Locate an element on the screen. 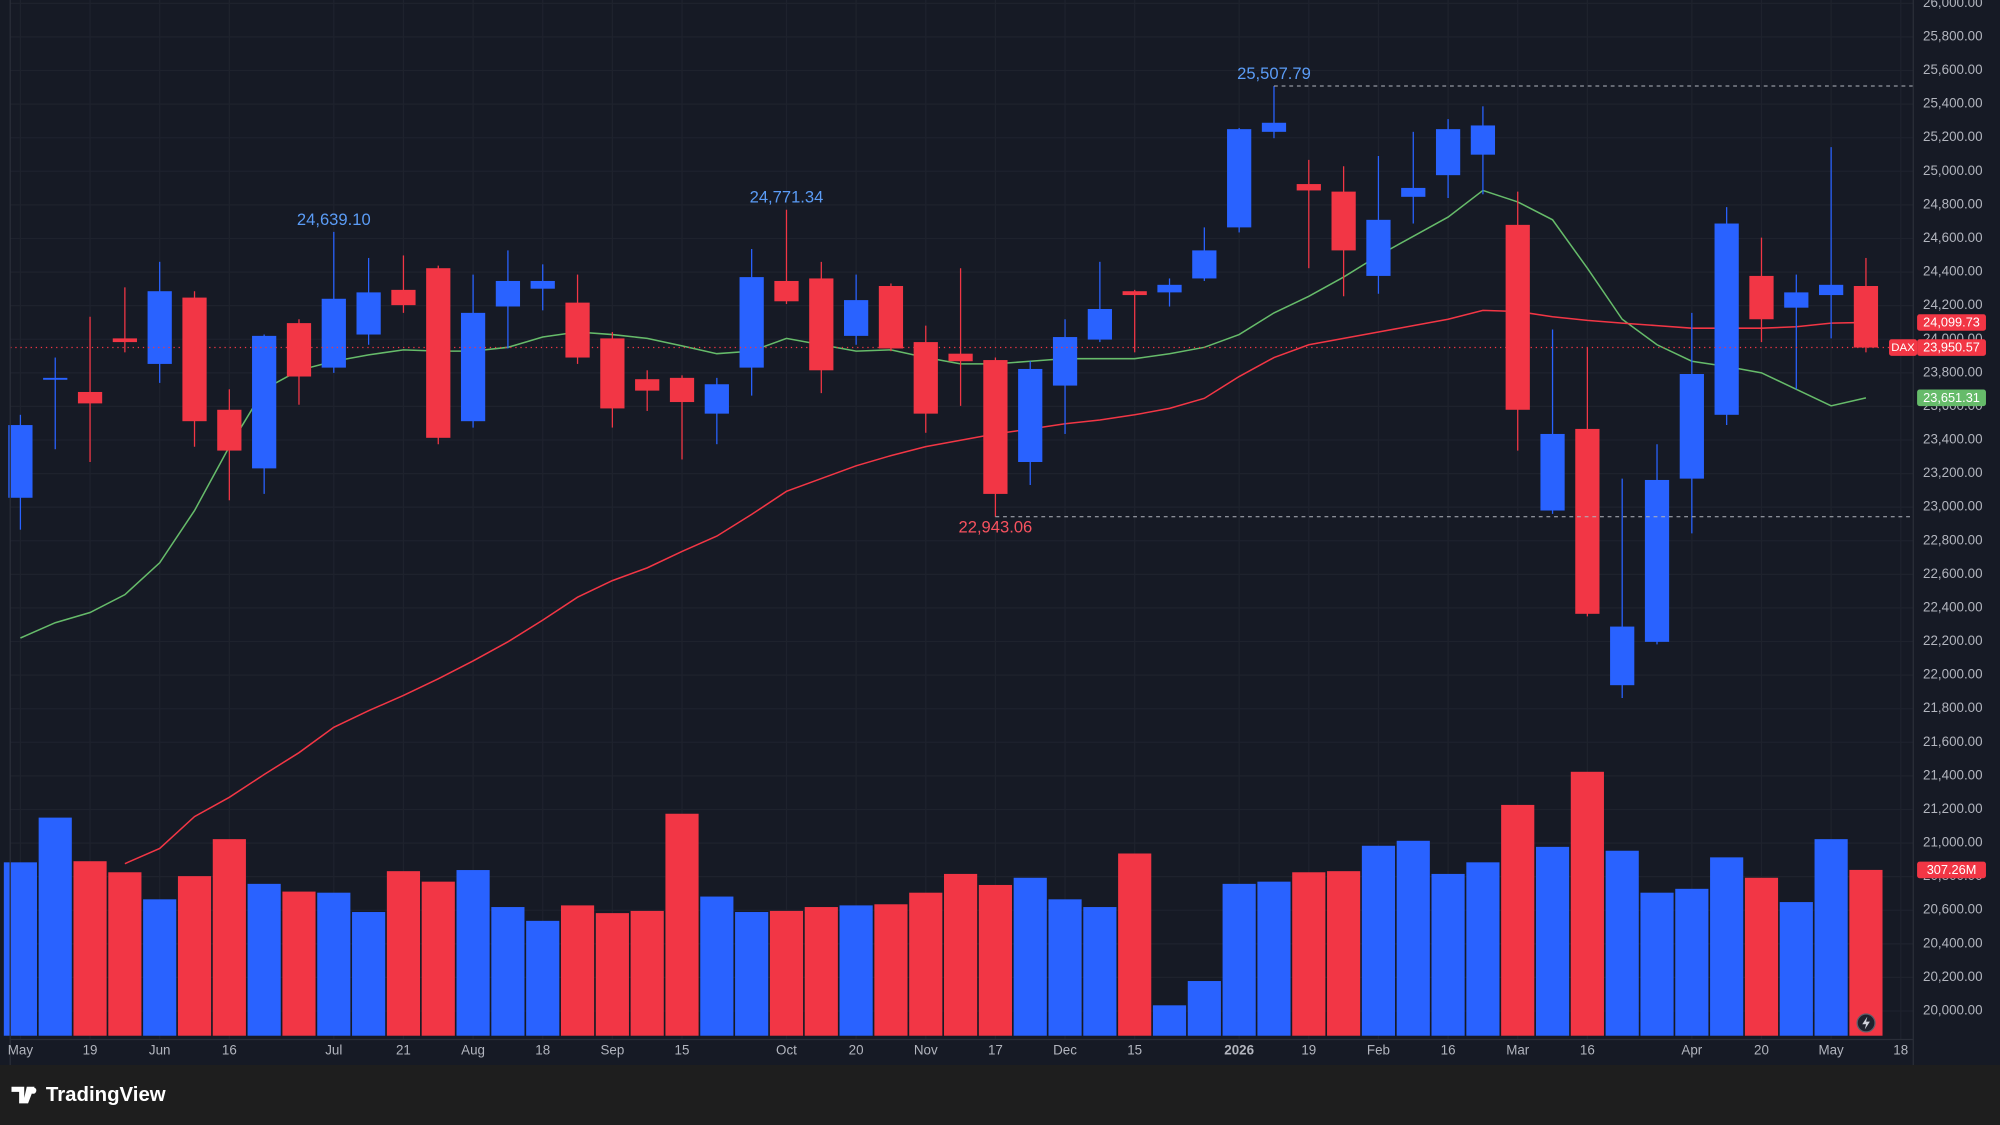 Image resolution: width=2000 pixels, height=1125 pixels. y-tick-label: 25,600.00 is located at coordinates (1953, 69).